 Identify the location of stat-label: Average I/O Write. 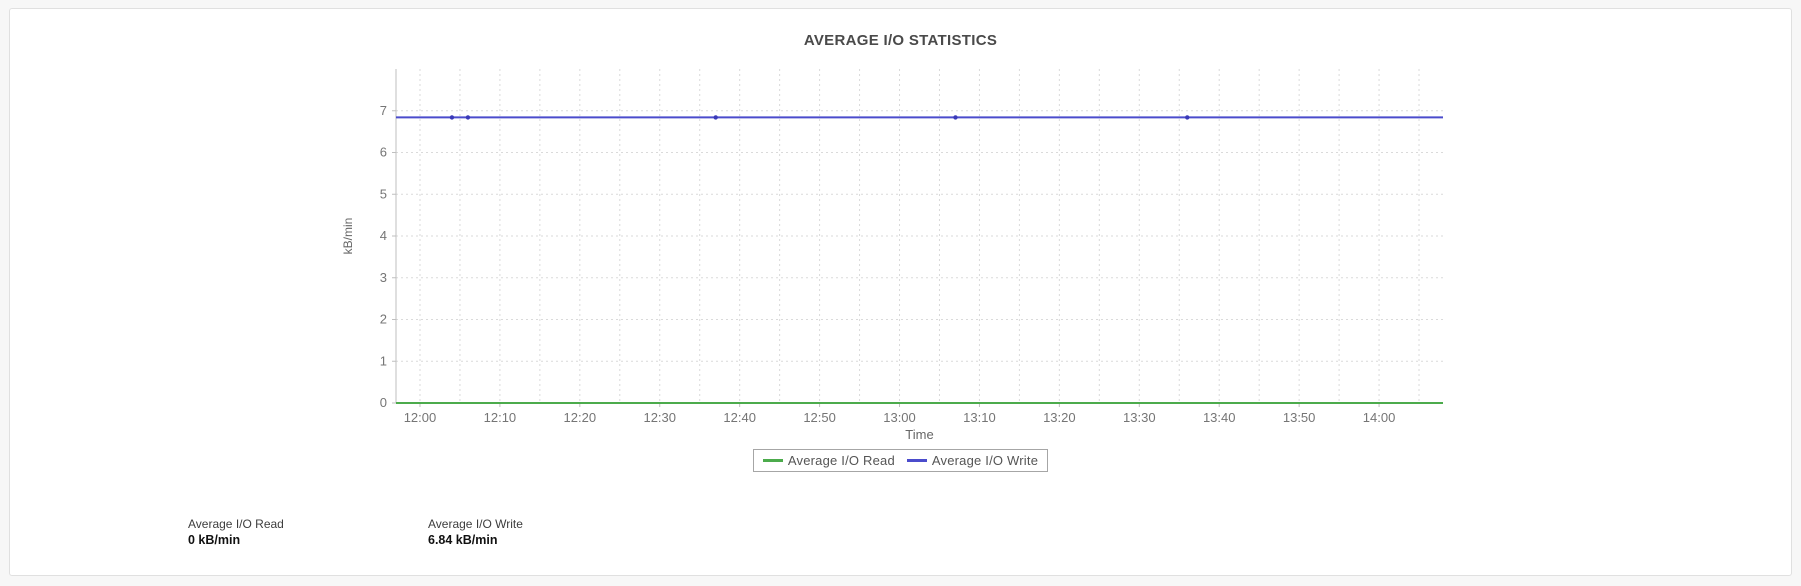
(475, 524).